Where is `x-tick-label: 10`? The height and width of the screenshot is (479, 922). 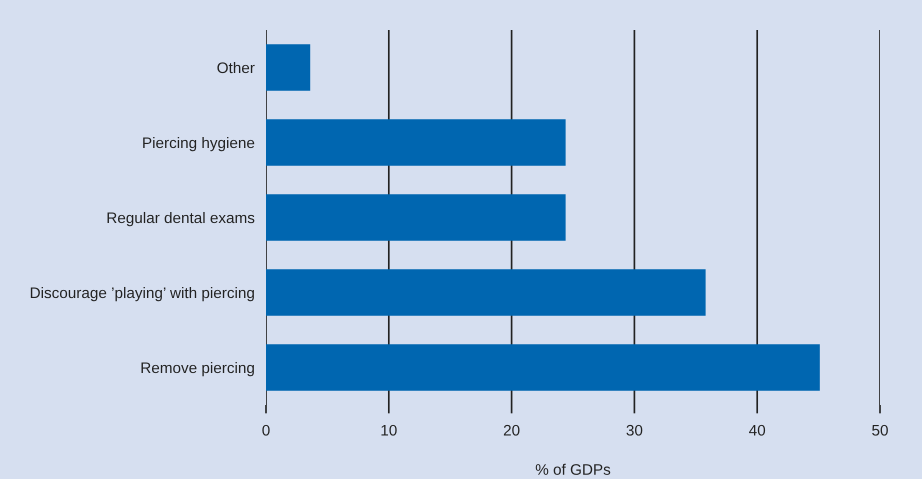 x-tick-label: 10 is located at coordinates (389, 430).